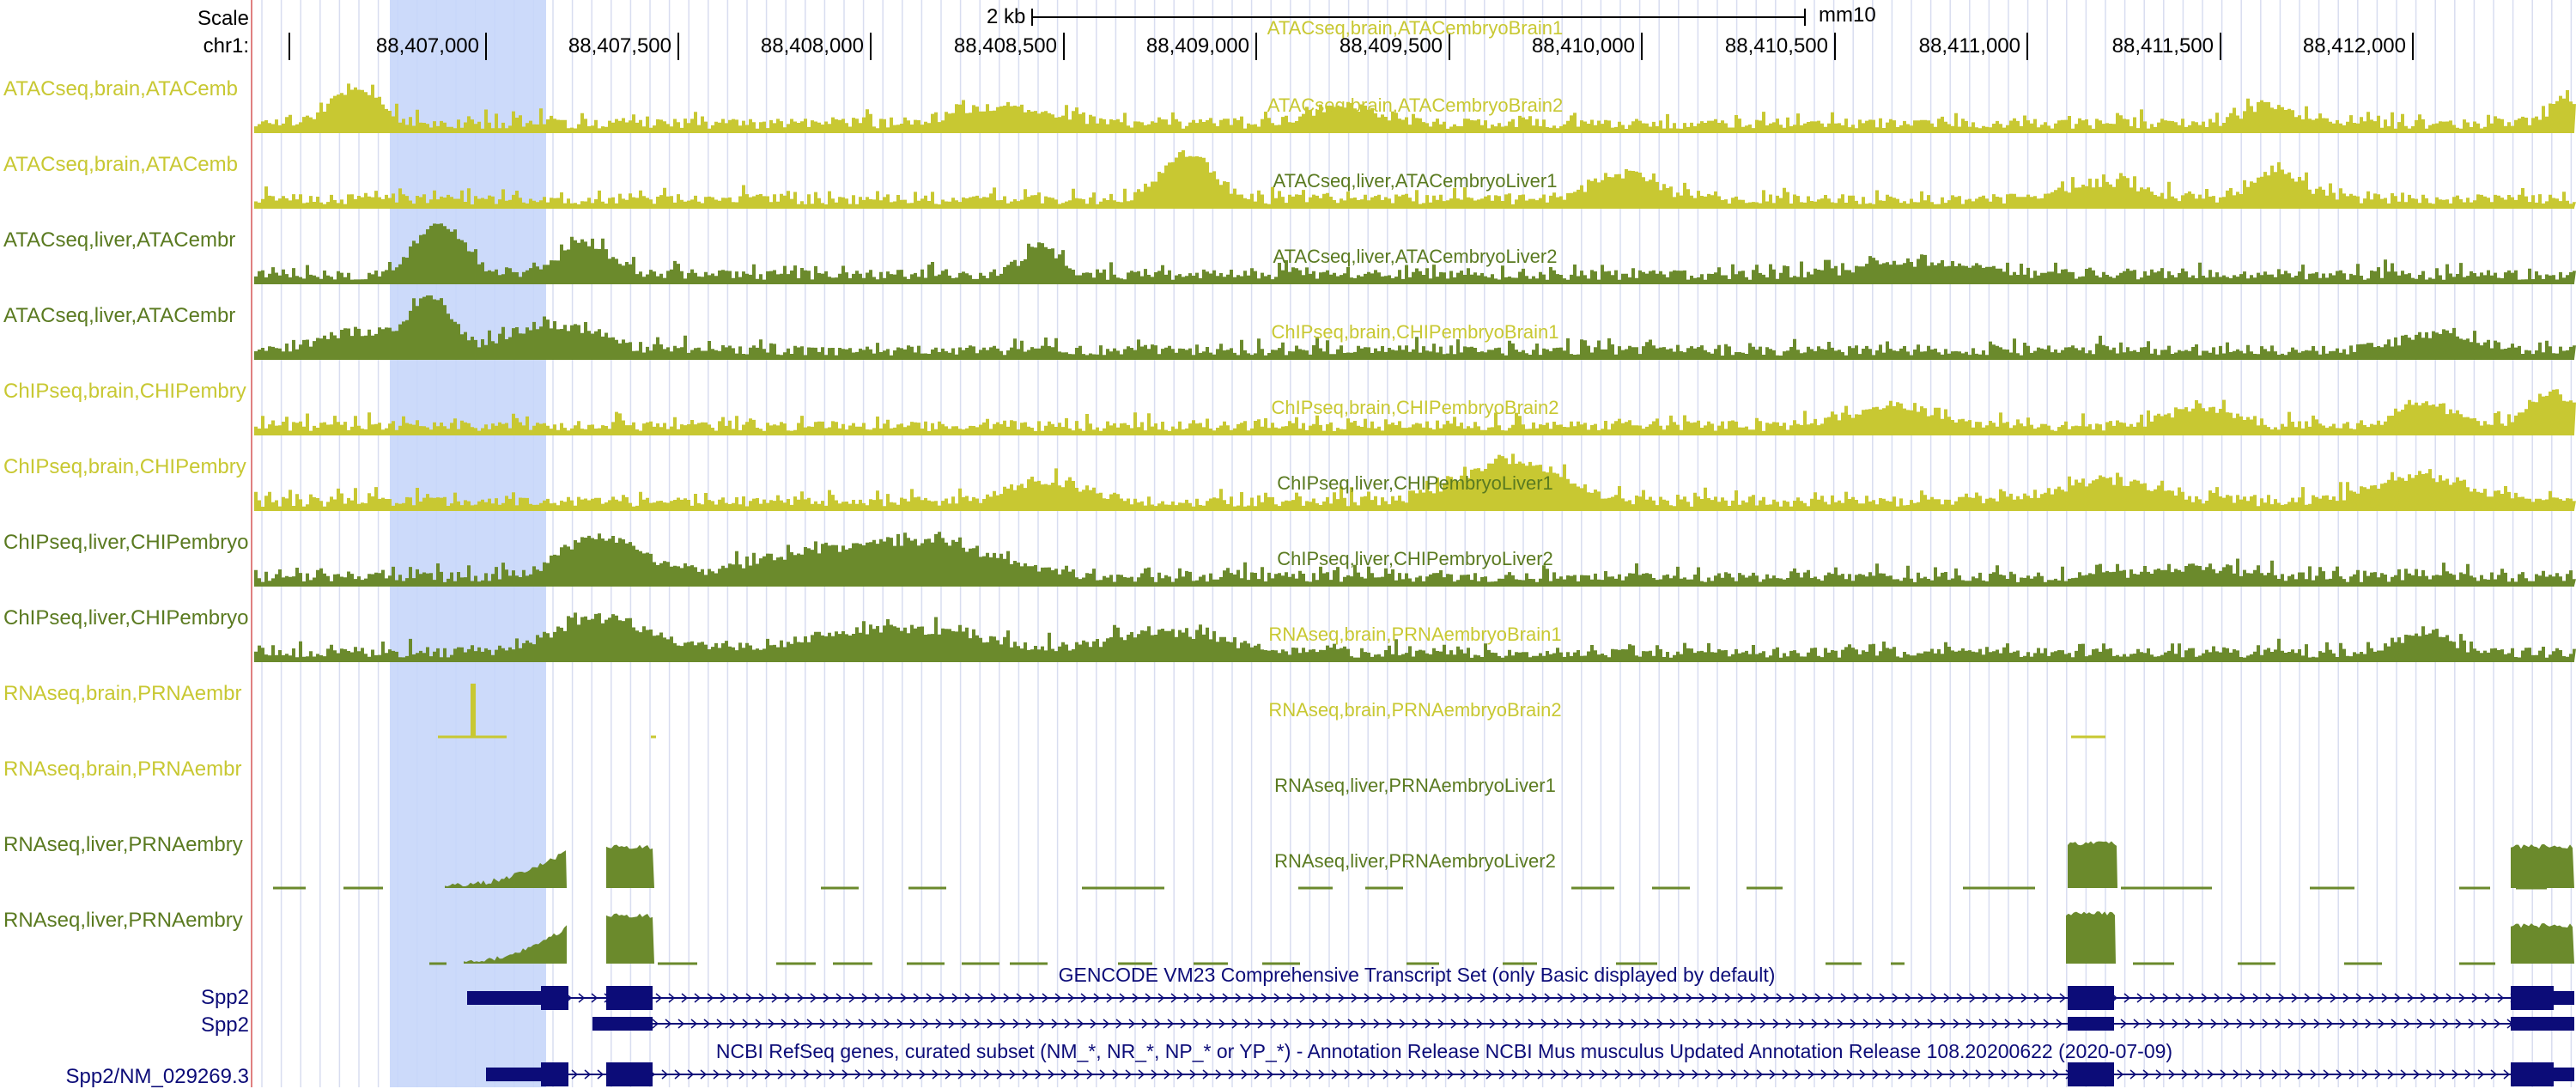 The image size is (2576, 1089). I want to click on track-title: ChIPseq,liver,CHIPembryoLiver1, so click(1415, 483).